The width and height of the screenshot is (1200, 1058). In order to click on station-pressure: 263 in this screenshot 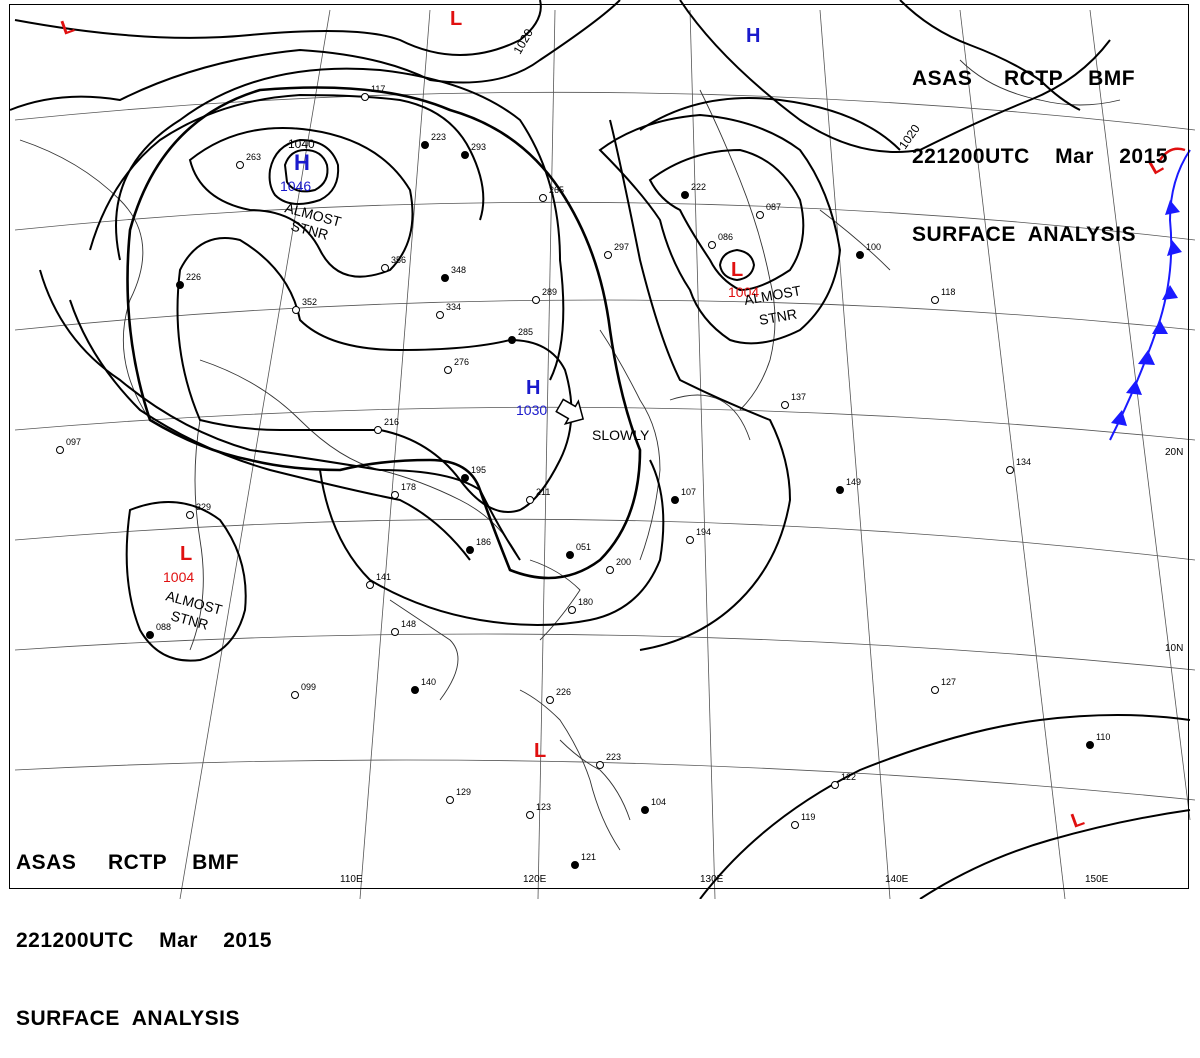, I will do `click(253, 157)`.